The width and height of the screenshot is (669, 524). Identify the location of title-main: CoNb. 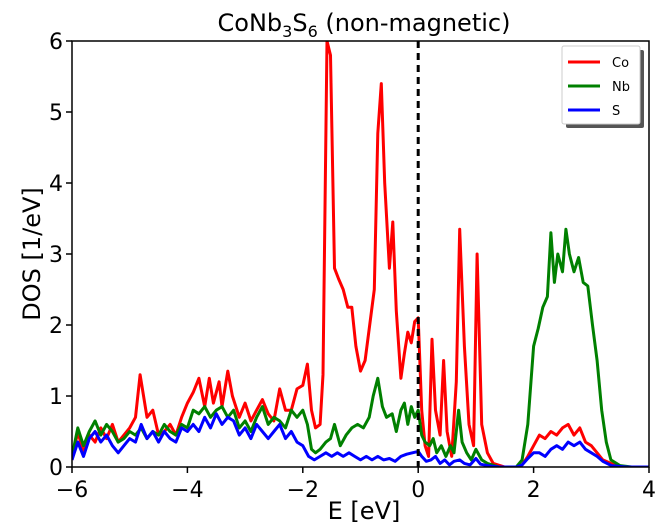
(250, 23).